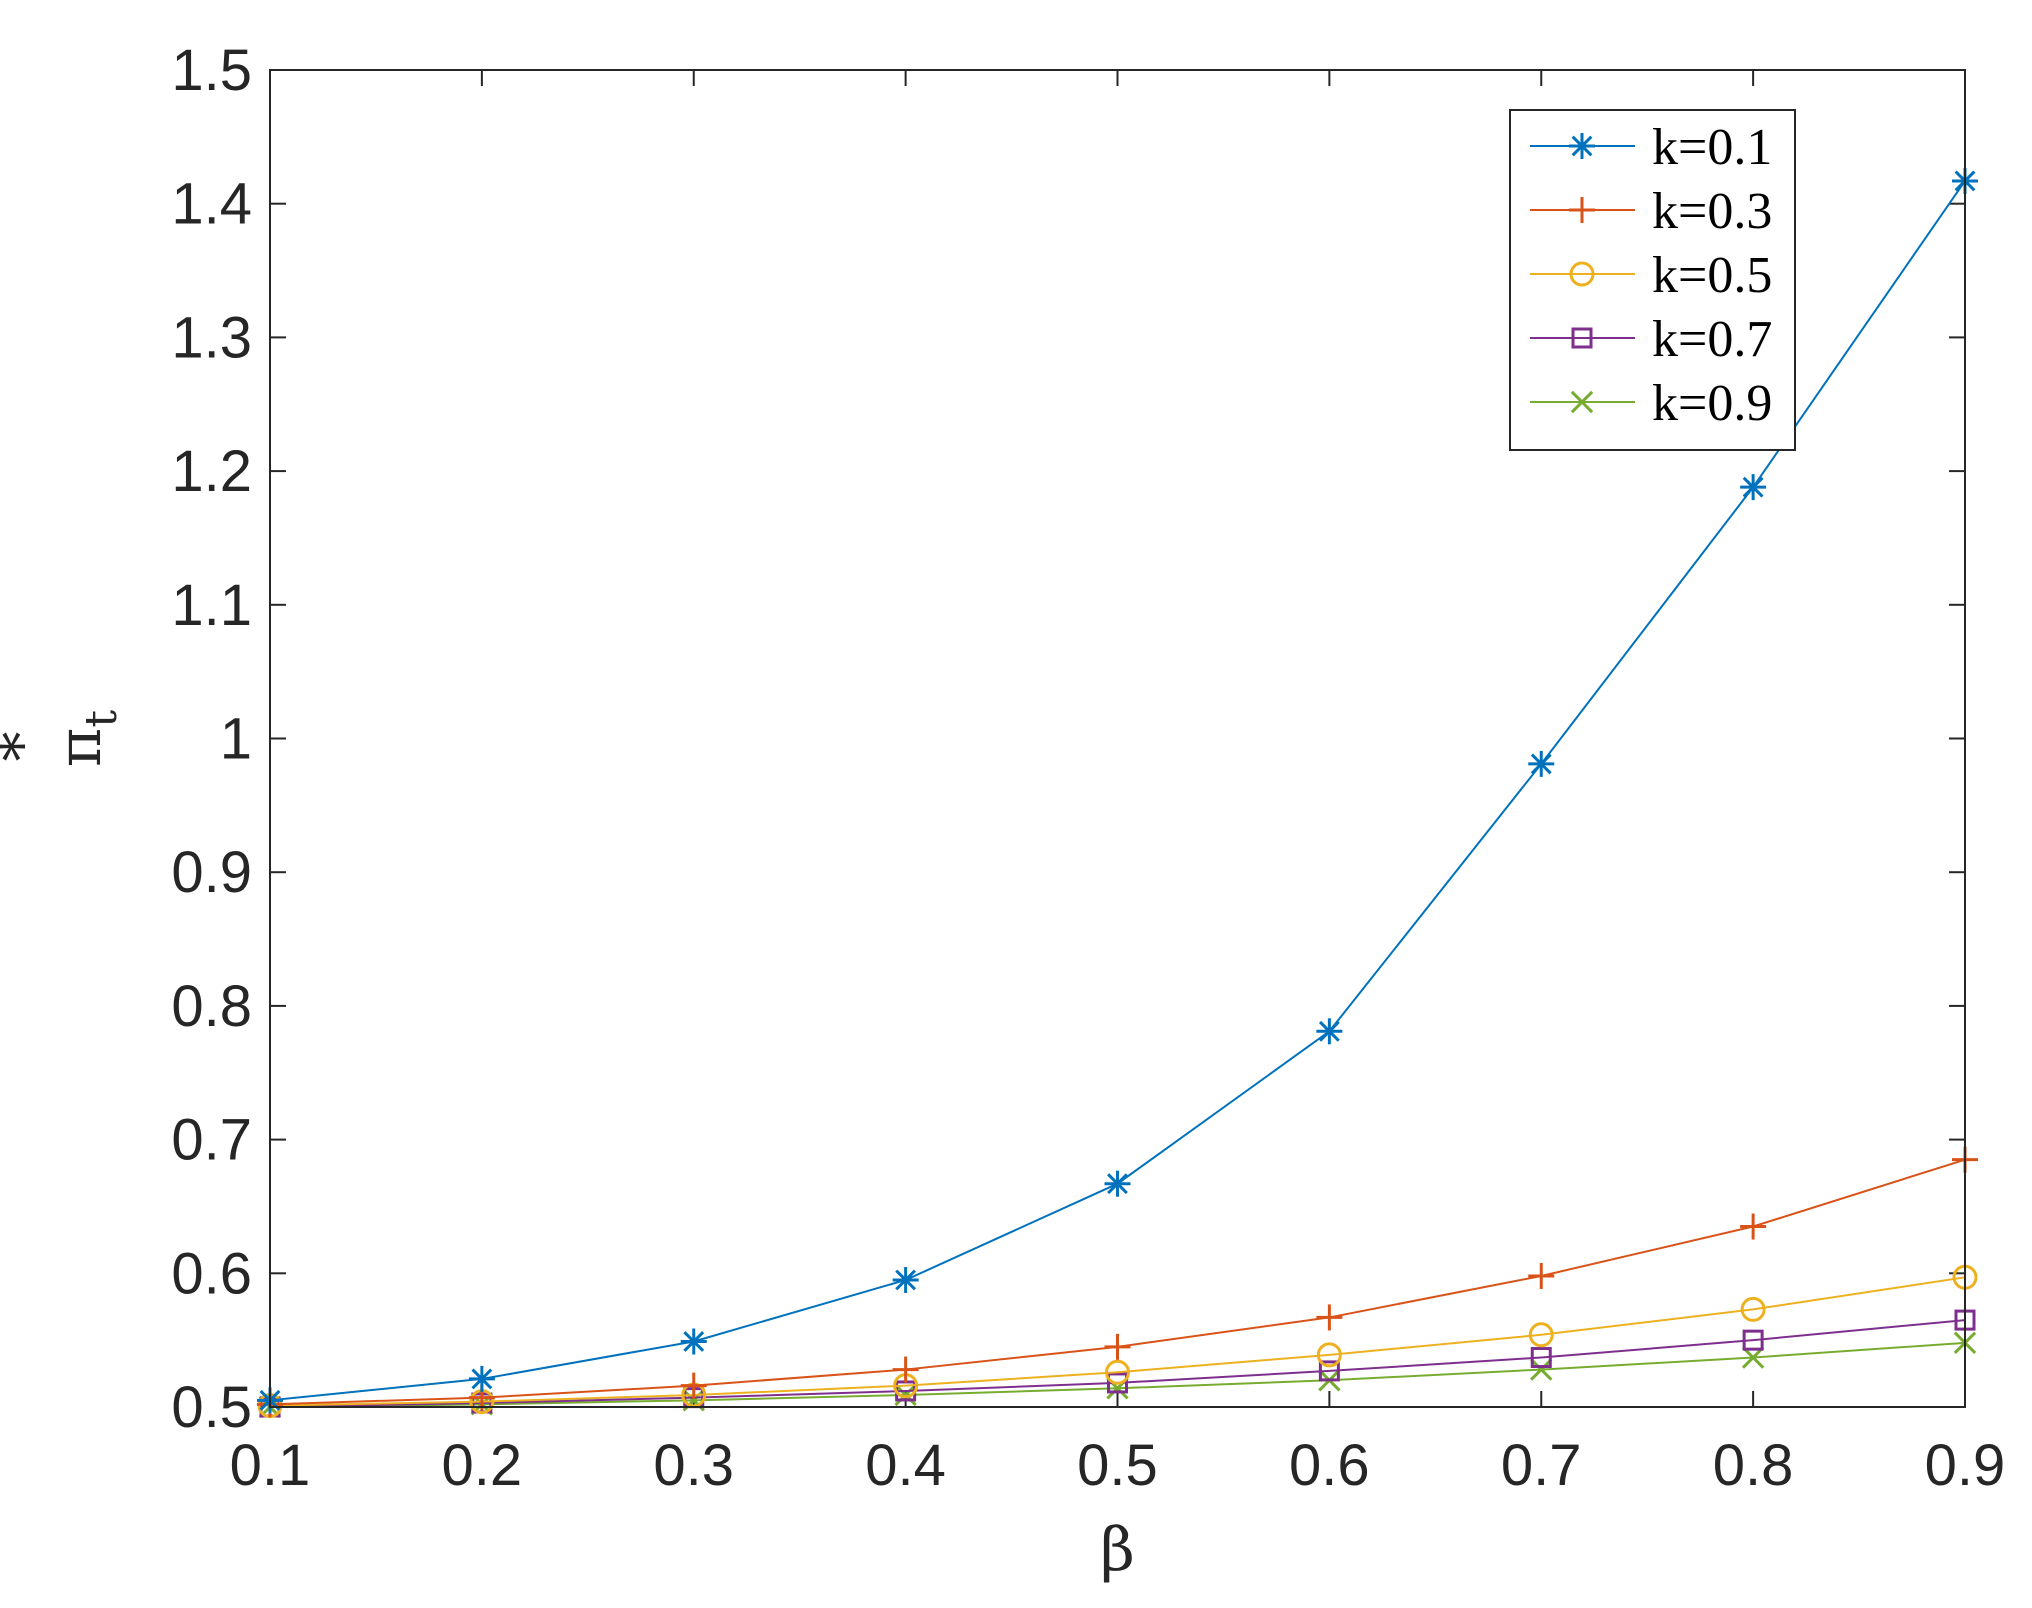  What do you see at coordinates (1541, 1465) in the screenshot?
I see `x-tick-label: 0.7` at bounding box center [1541, 1465].